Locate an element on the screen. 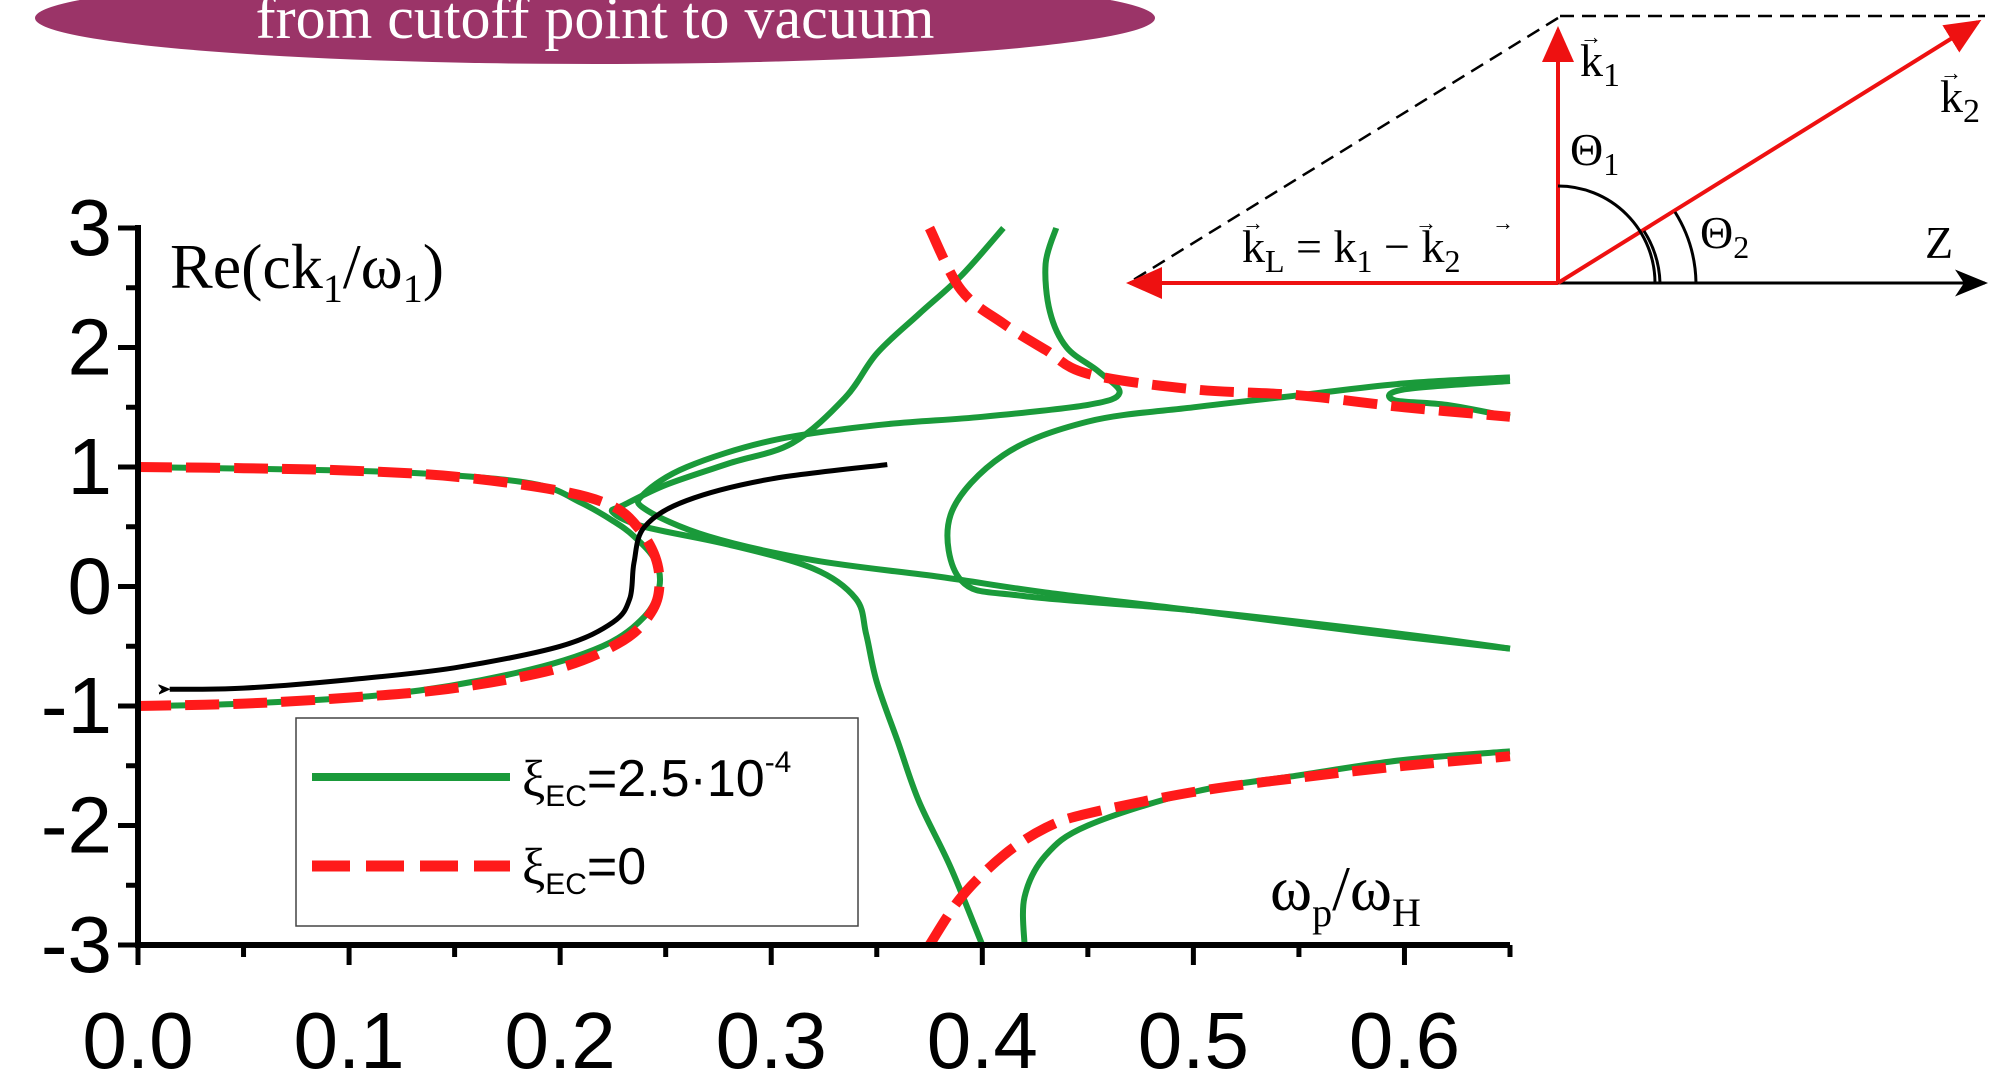 This screenshot has height=1081, width=1996. x-tick-label: 0.5 is located at coordinates (1193, 1038).